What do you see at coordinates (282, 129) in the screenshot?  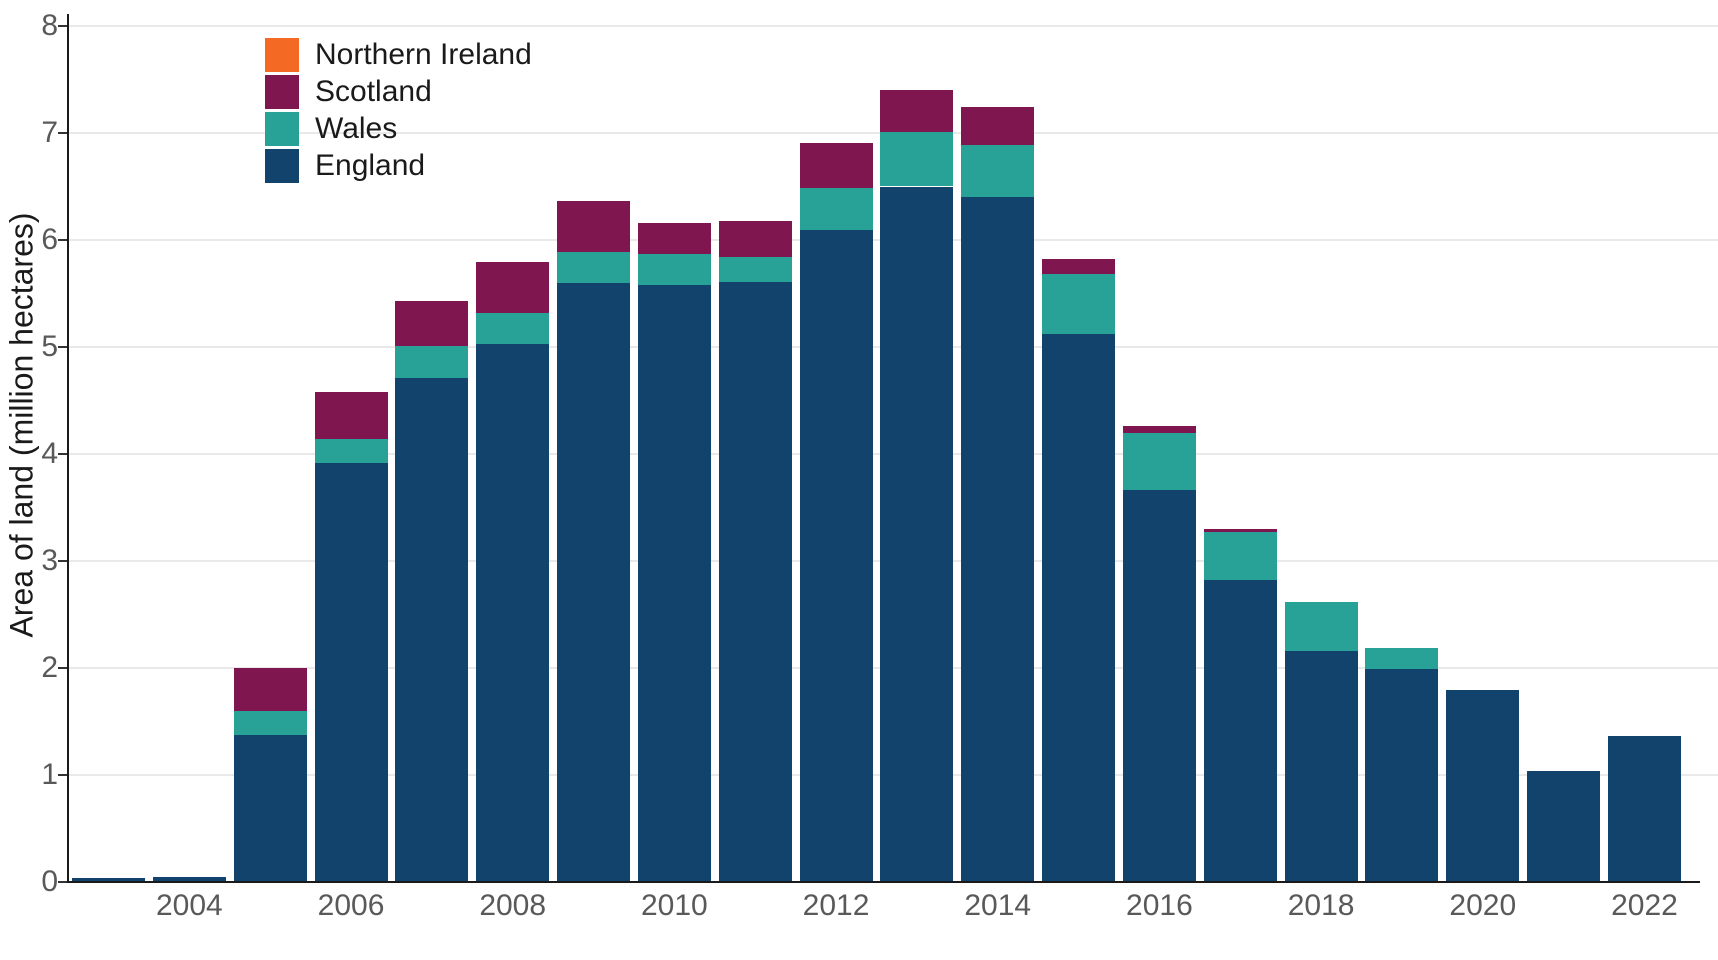 I see `legend-swatch-wales` at bounding box center [282, 129].